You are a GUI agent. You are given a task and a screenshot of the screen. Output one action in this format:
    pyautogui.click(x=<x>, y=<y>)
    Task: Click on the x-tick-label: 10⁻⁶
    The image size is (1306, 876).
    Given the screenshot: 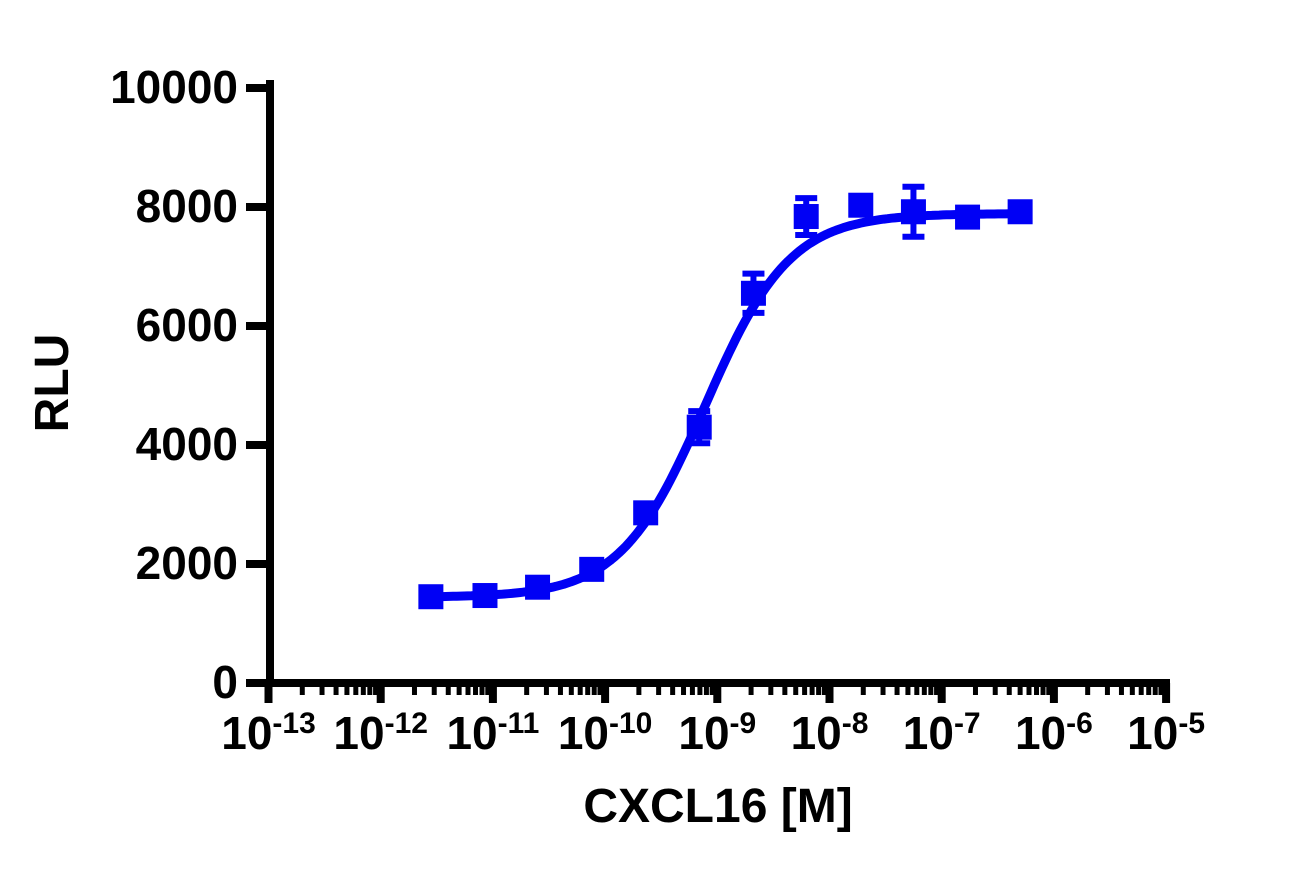 What is the action you would take?
    pyautogui.click(x=1054, y=733)
    